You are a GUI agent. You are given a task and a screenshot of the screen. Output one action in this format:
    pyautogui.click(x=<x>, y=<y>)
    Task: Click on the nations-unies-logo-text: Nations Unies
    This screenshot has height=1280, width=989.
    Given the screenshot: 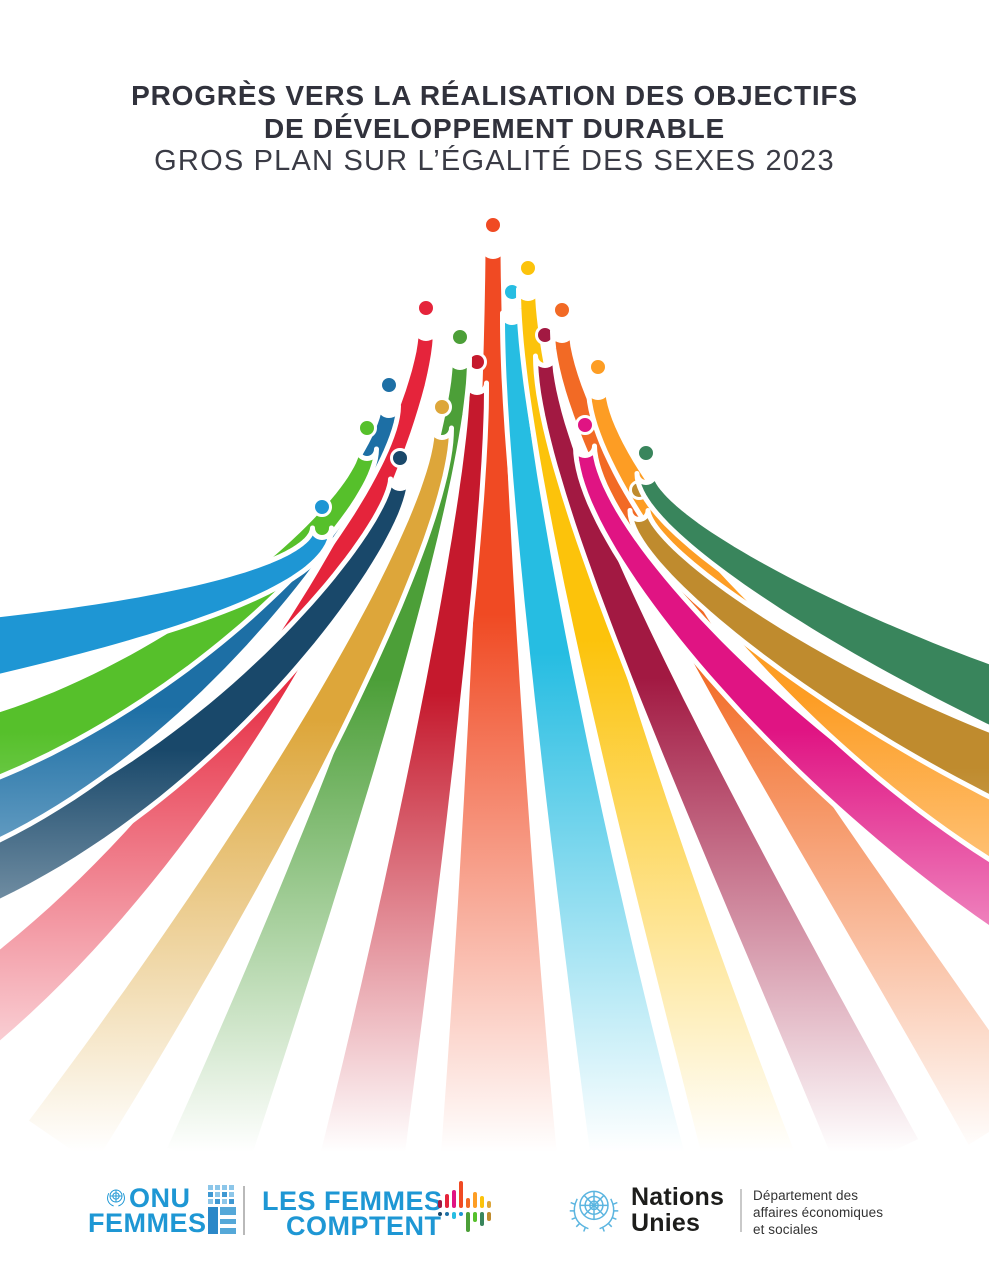 What is the action you would take?
    pyautogui.click(x=677, y=1210)
    